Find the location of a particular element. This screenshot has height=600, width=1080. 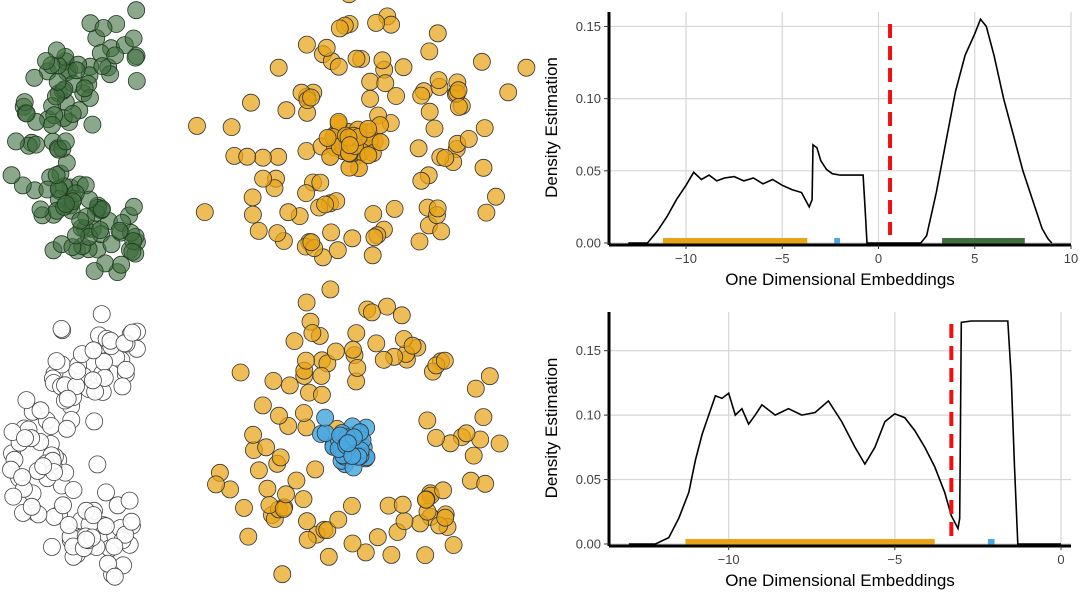

y-tick-label: 0.15 is located at coordinates (588, 26).